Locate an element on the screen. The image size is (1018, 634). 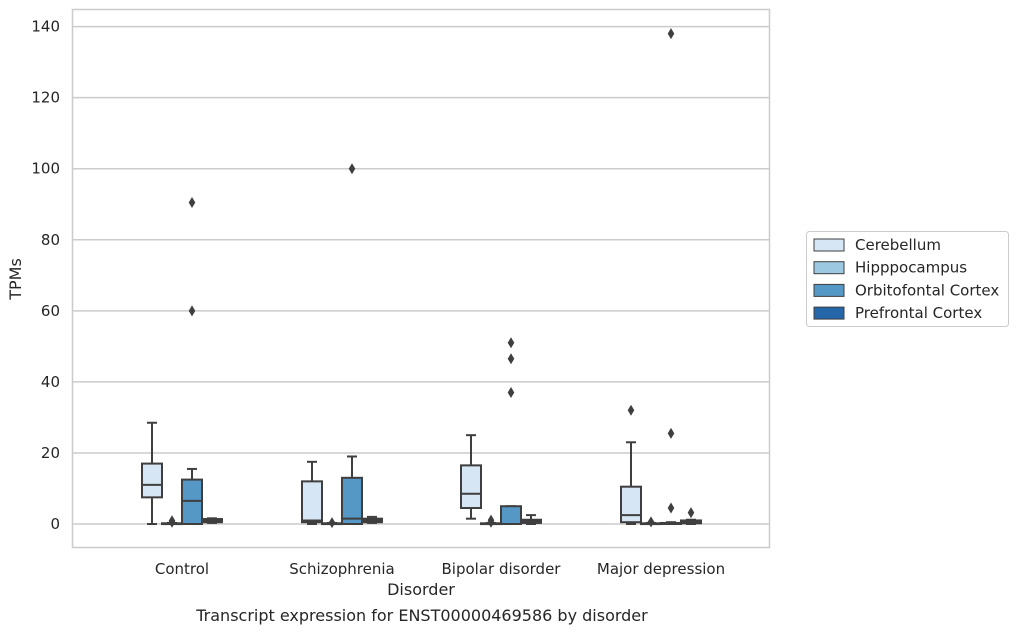
x-tick-label: Schizophrenia is located at coordinates (341, 569).